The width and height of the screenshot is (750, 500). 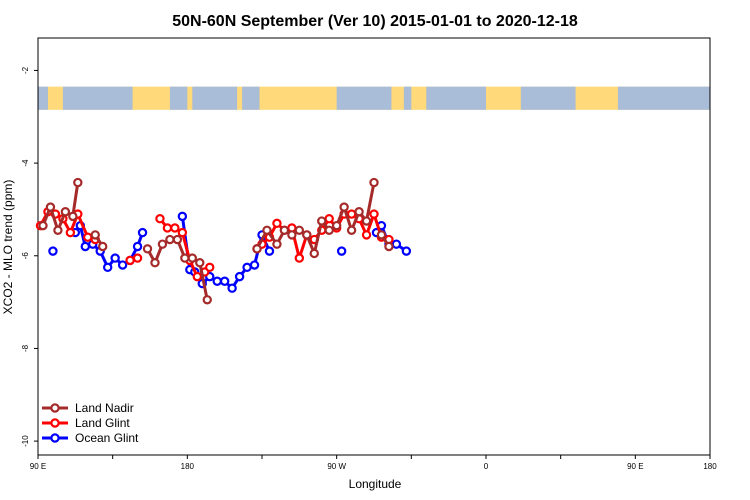 What do you see at coordinates (102, 423) in the screenshot?
I see `legend-label: Land Glint` at bounding box center [102, 423].